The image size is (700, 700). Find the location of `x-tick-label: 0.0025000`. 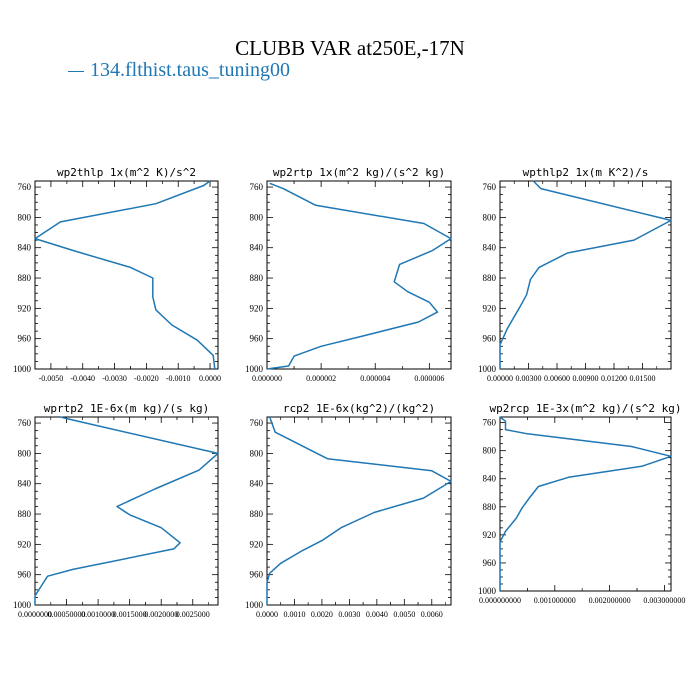

x-tick-label: 0.0025000 is located at coordinates (193, 614).